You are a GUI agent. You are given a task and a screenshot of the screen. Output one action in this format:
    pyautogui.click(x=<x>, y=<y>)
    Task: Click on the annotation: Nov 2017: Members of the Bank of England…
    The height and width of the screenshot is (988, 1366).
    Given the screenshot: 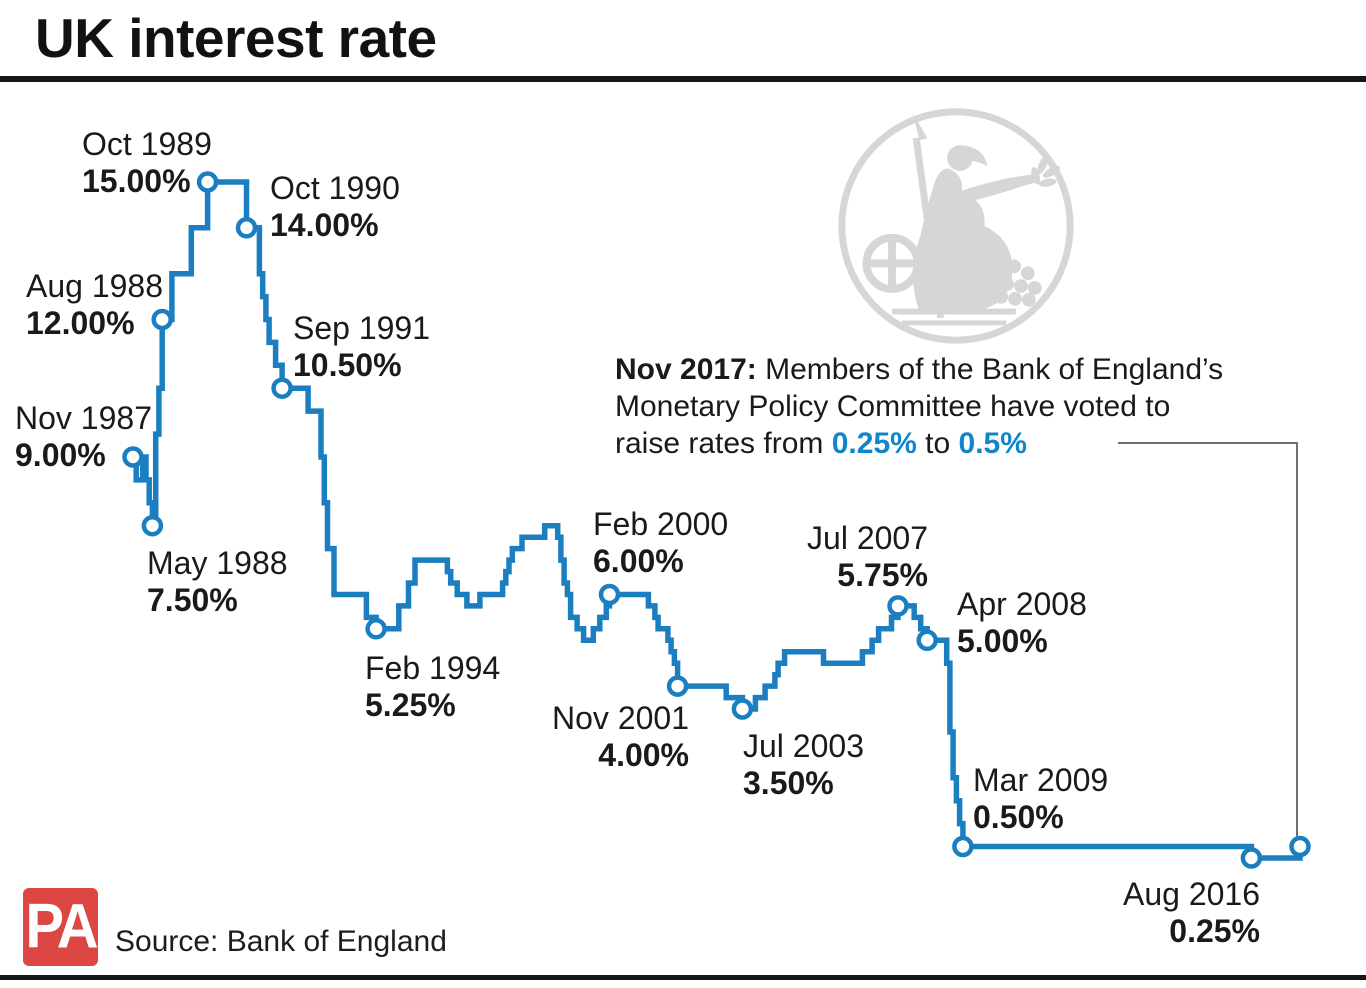 What is the action you would take?
    pyautogui.click(x=919, y=406)
    